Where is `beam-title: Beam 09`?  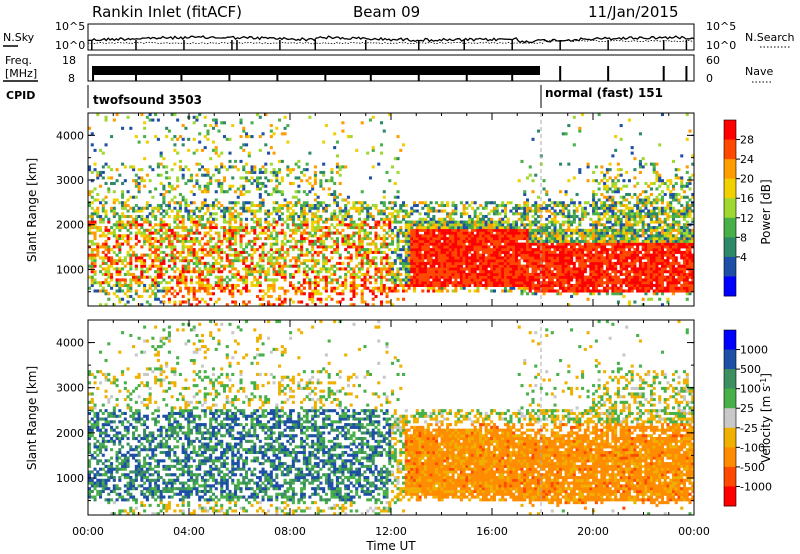
beam-title: Beam 09 is located at coordinates (386, 12).